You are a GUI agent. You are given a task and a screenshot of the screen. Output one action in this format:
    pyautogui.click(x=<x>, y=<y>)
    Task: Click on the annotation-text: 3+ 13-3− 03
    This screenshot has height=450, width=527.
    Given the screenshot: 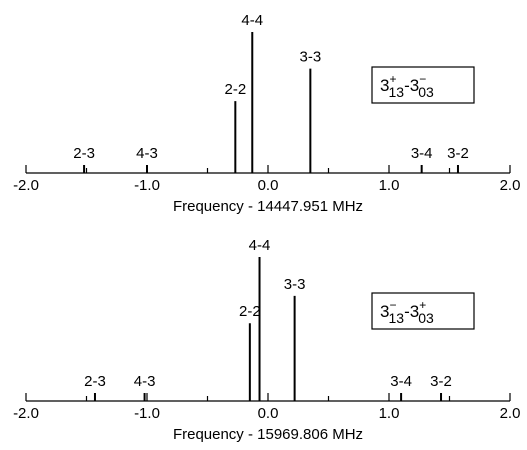 What is the action you would take?
    pyautogui.click(x=407, y=86)
    